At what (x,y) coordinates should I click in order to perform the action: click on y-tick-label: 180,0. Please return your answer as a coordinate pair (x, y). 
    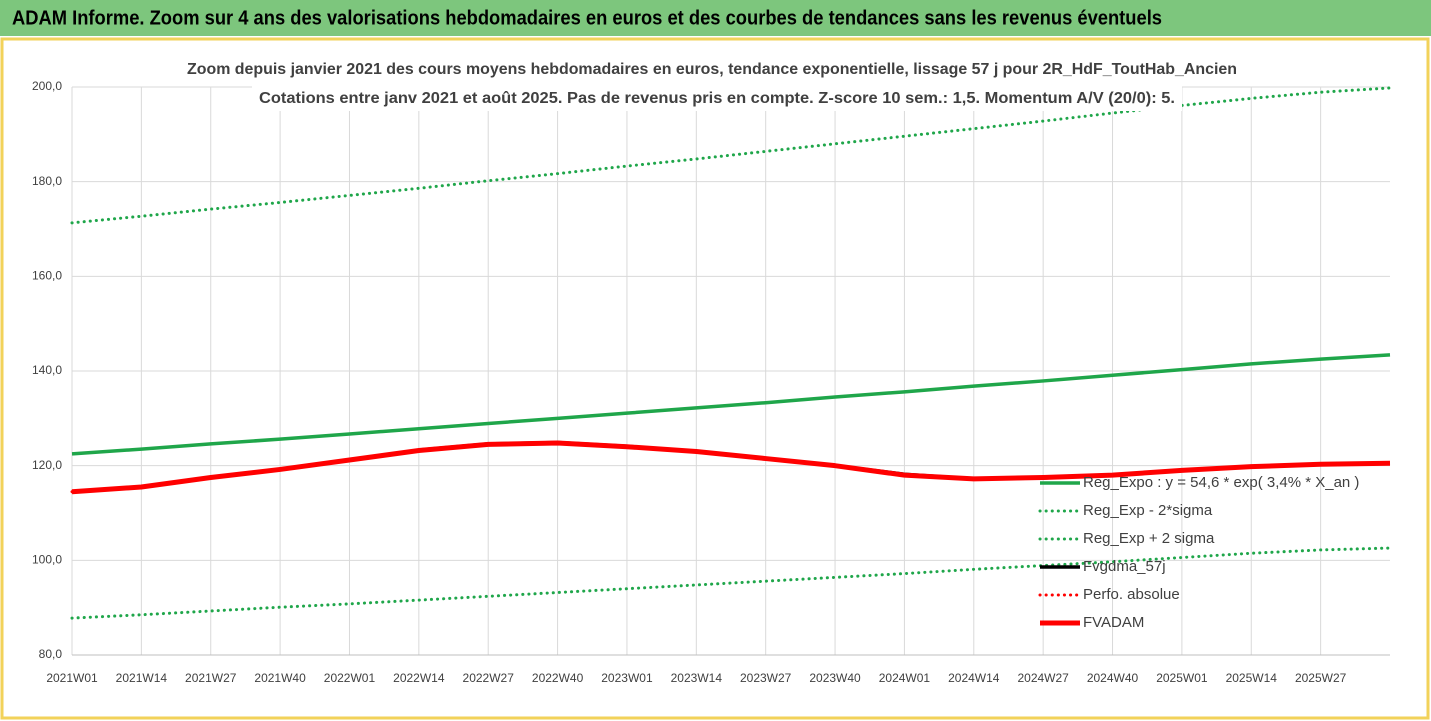
    Looking at the image, I should click on (47, 181).